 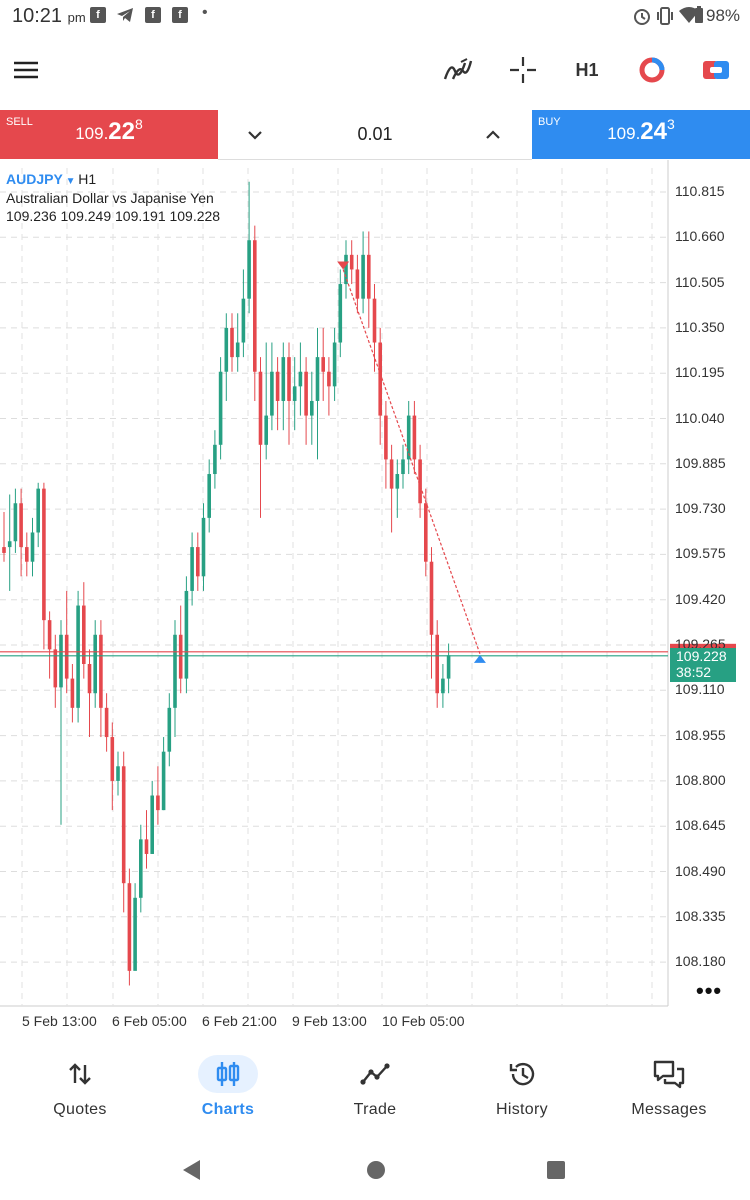 I want to click on current-price: 109.228, so click(x=701, y=656).